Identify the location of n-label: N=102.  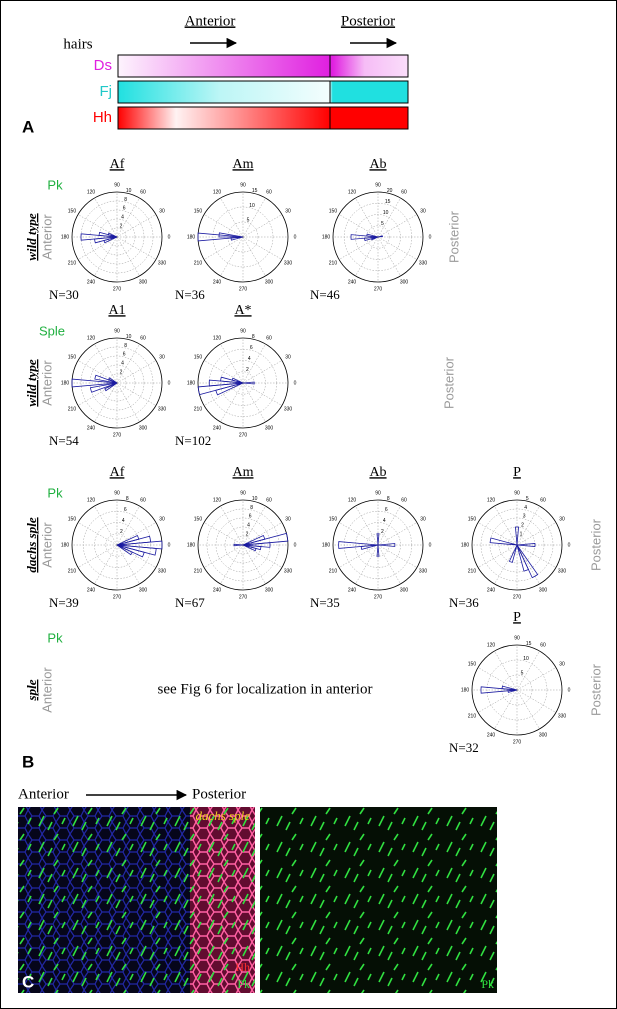
(193, 440).